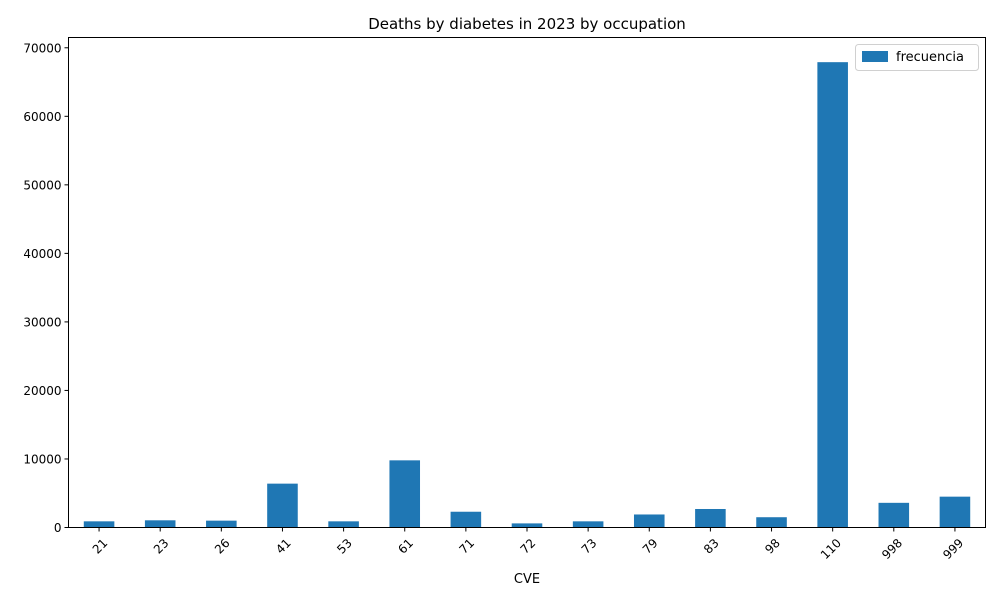  What do you see at coordinates (650, 546) in the screenshot?
I see `x-tick-label: 79` at bounding box center [650, 546].